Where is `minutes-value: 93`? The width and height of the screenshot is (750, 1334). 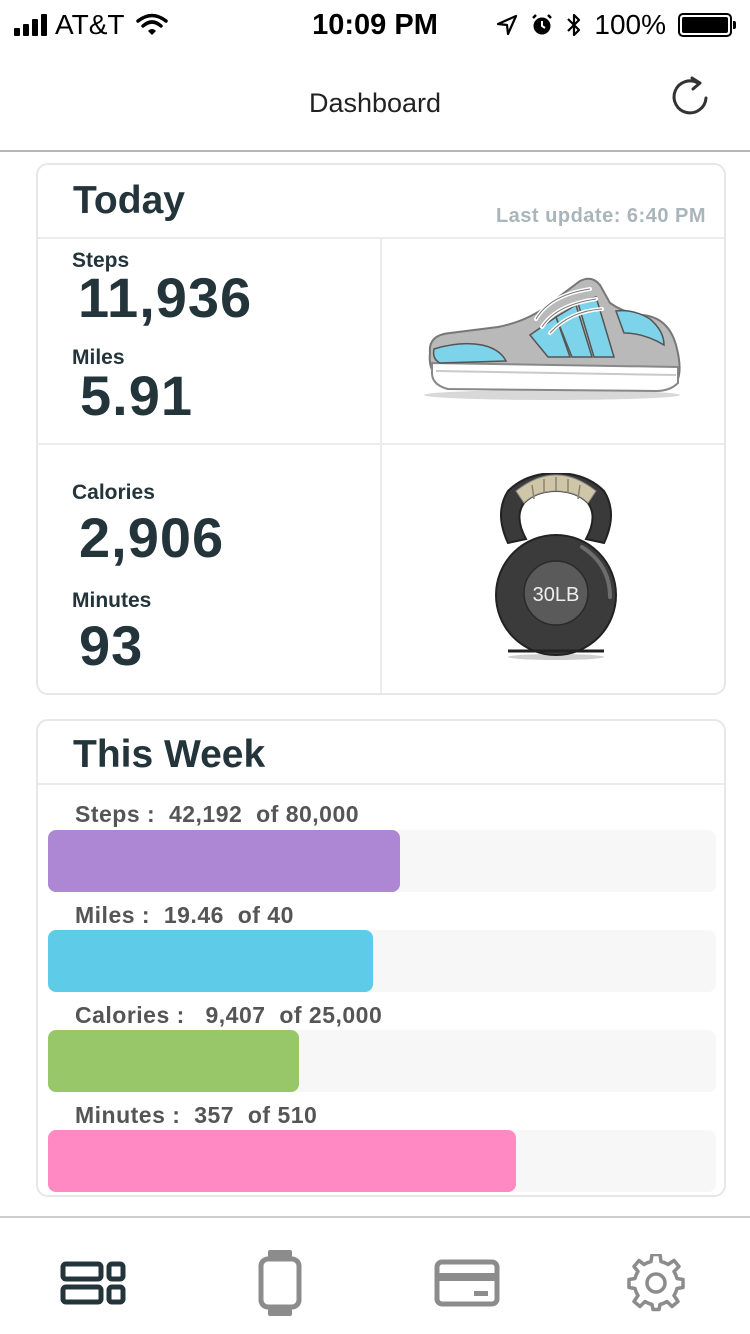
minutes-value: 93 is located at coordinates (111, 645).